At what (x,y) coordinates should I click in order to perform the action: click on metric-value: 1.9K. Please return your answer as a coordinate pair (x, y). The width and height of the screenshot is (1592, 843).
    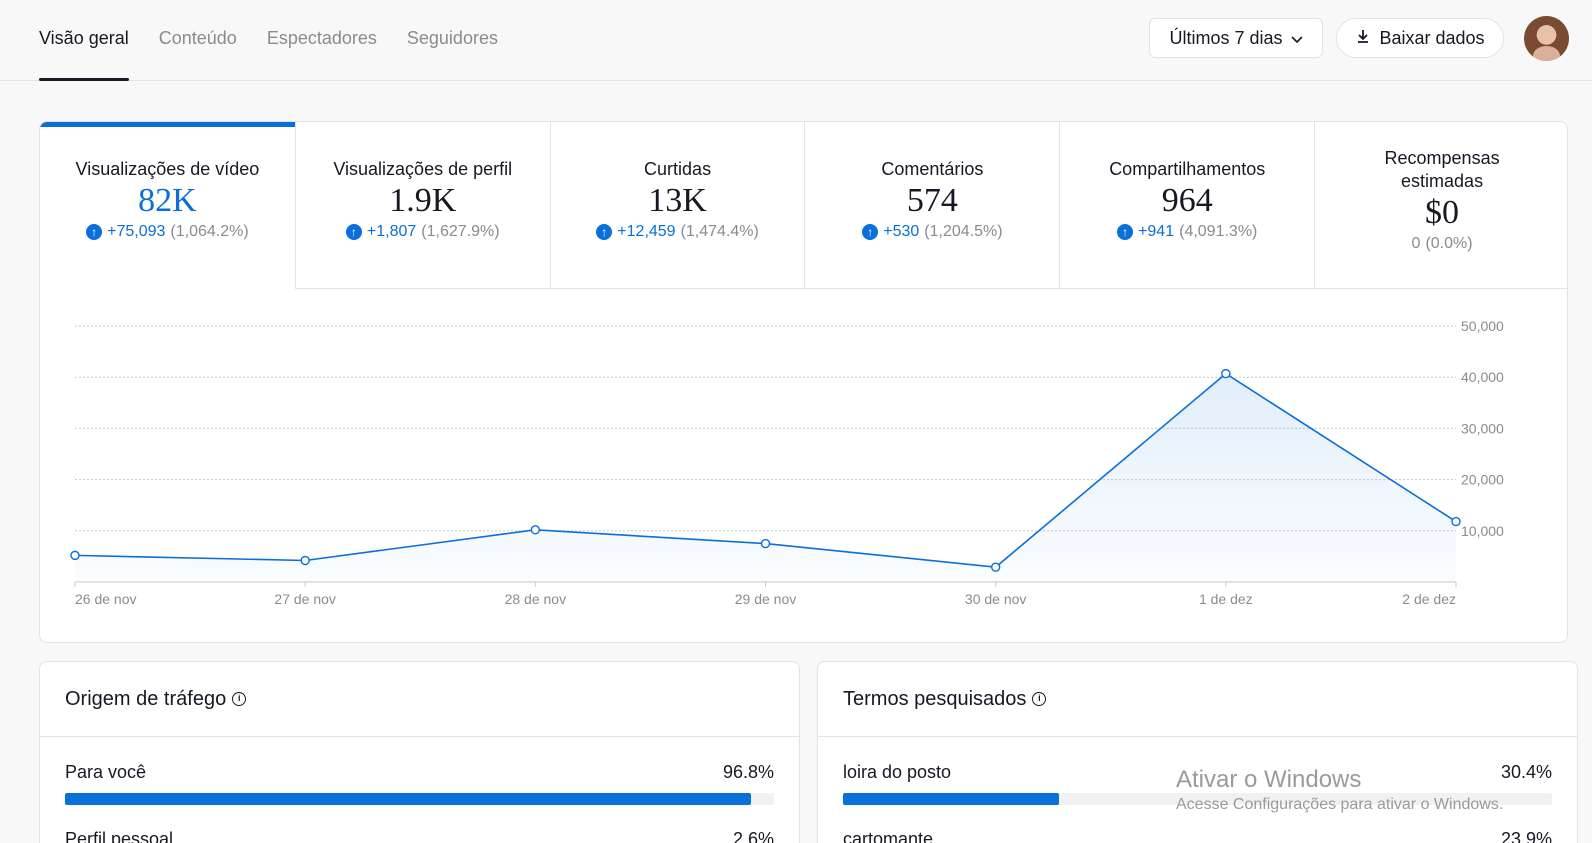
    Looking at the image, I should click on (423, 200).